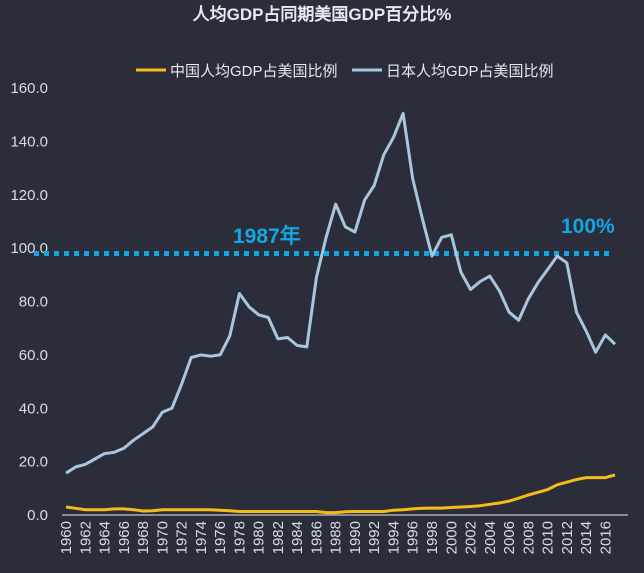 Image resolution: width=644 pixels, height=573 pixels. I want to click on x-tick-label: 1990, so click(355, 537).